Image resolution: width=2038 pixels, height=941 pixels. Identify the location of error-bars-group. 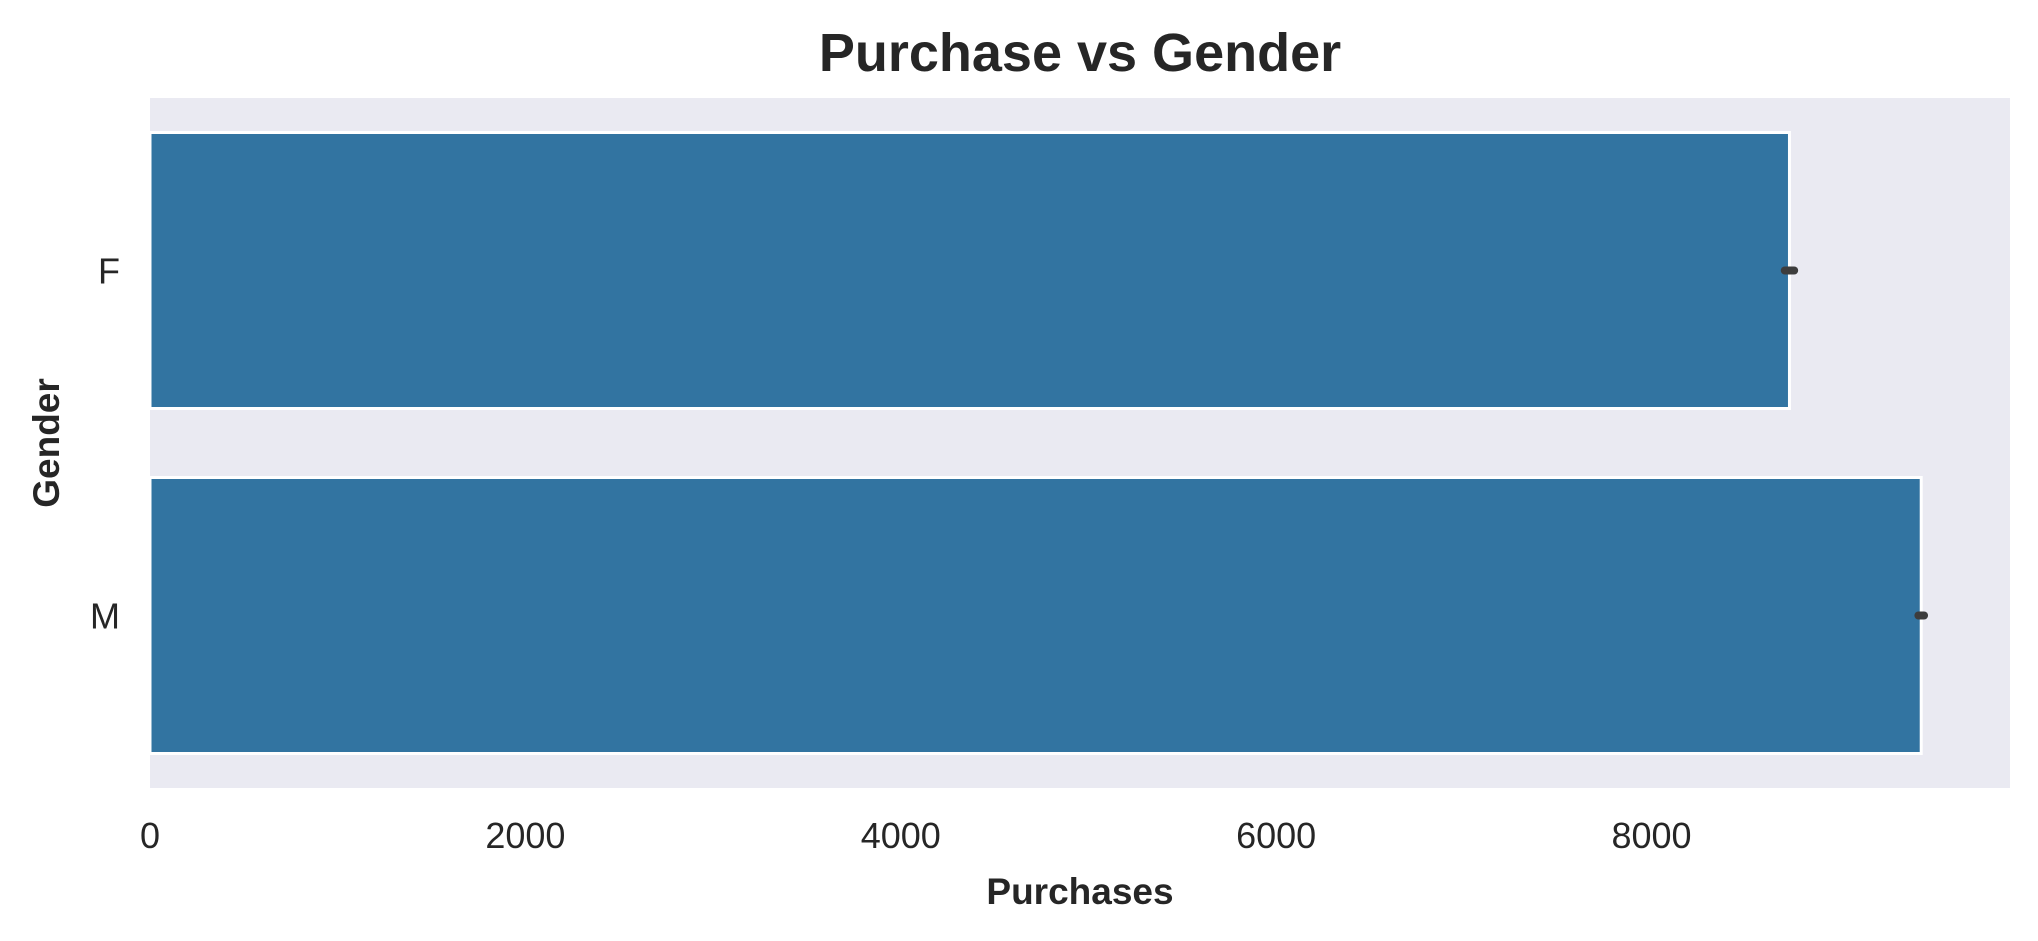
(1854, 443).